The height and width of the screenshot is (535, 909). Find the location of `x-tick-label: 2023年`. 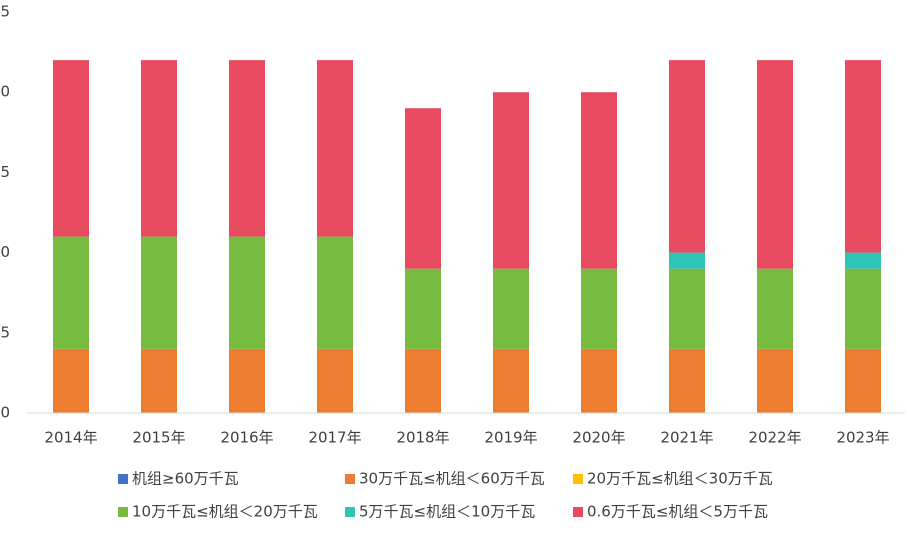

x-tick-label: 2023年 is located at coordinates (862, 438).